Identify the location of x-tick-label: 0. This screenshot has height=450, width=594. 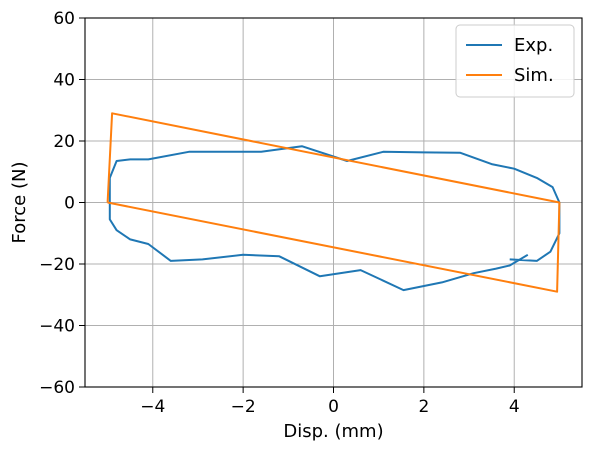
(333, 407).